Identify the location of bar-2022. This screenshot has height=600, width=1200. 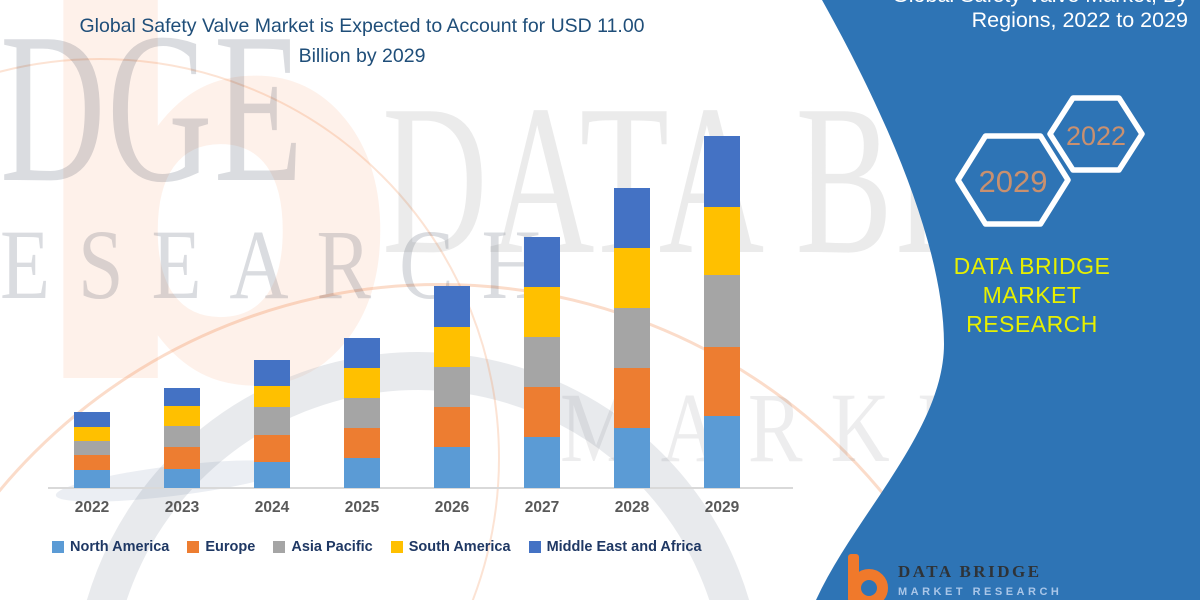
(92, 450).